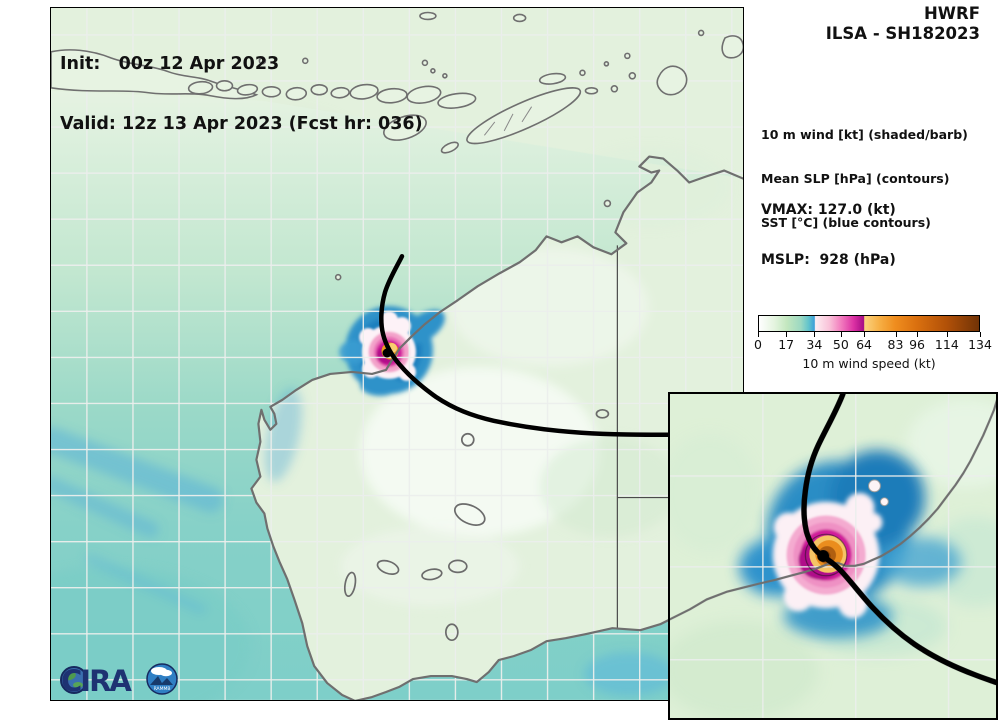 This screenshot has height=722, width=1000. I want to click on storm-stats: VMAX: 127.0 (kt) MSLP: 928 (hPa), so click(828, 235).